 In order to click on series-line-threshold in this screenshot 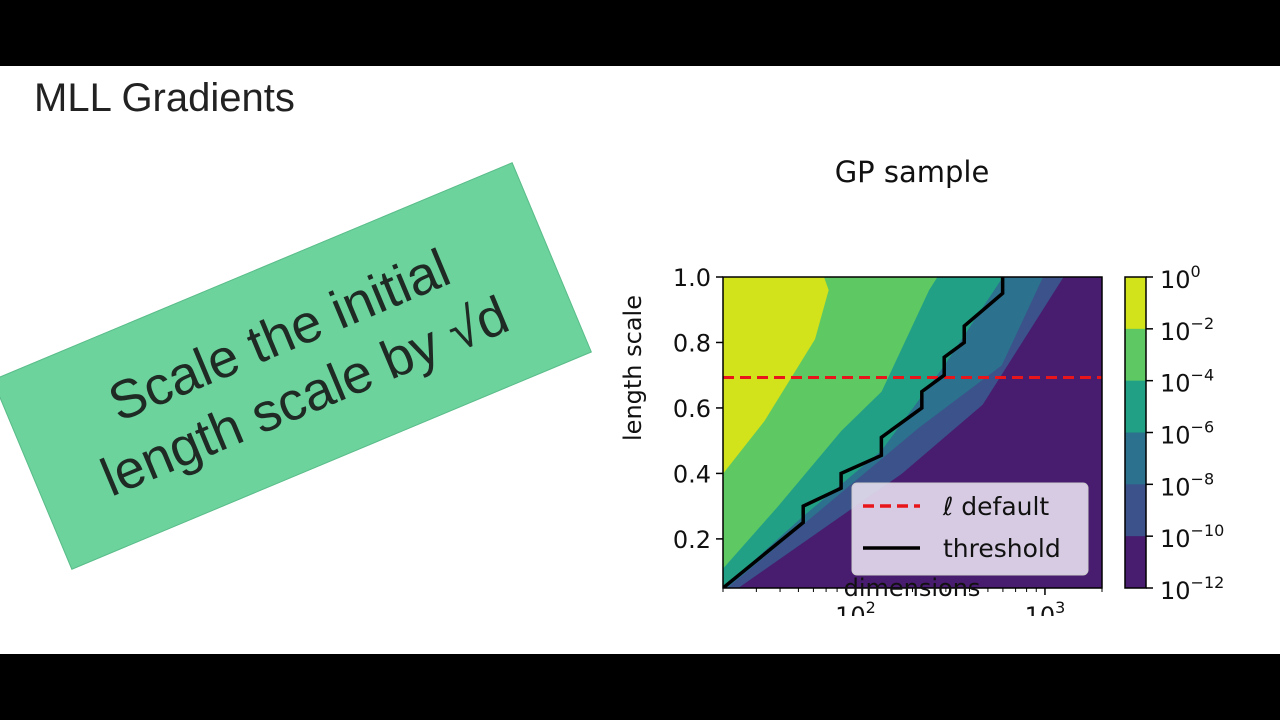, I will do `click(864, 432)`.